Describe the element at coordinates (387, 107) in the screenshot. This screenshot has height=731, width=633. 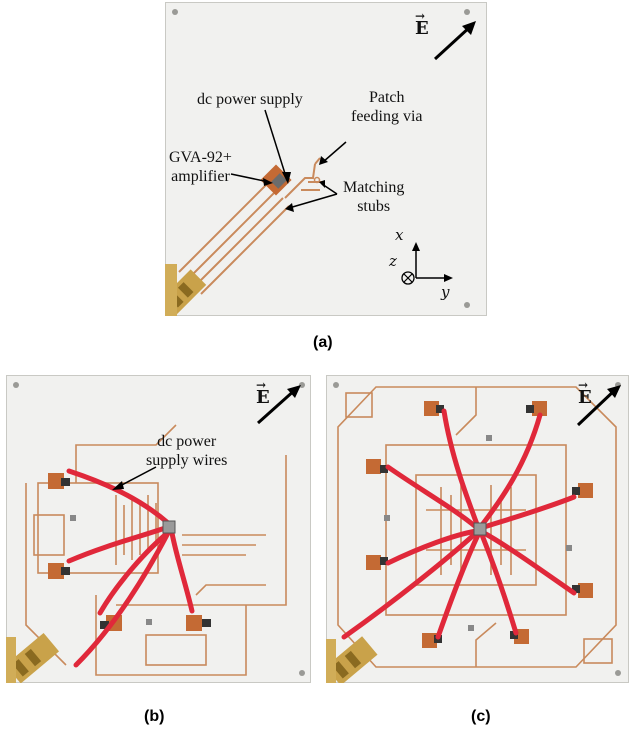
I see `label-patch-feeding-via: Patch feeding via` at that location.